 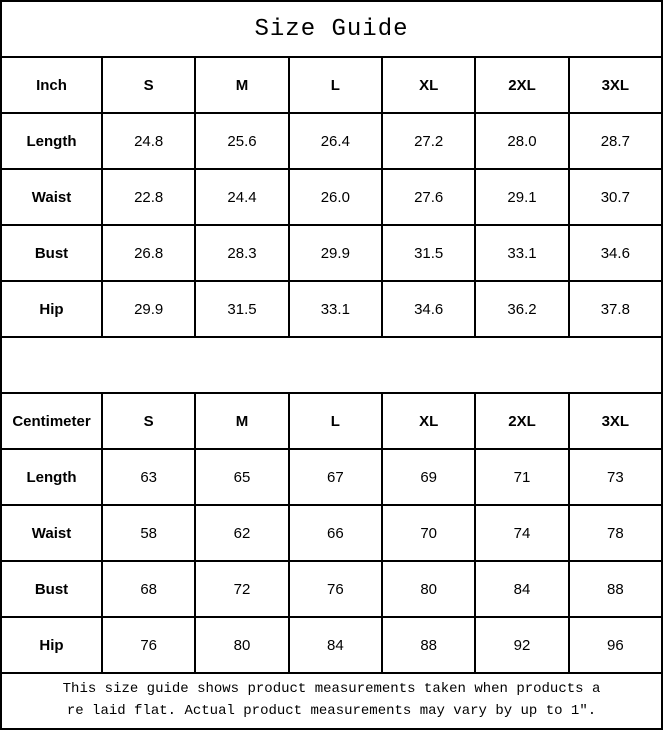 What do you see at coordinates (242, 141) in the screenshot?
I see `table-cell: 25.6` at bounding box center [242, 141].